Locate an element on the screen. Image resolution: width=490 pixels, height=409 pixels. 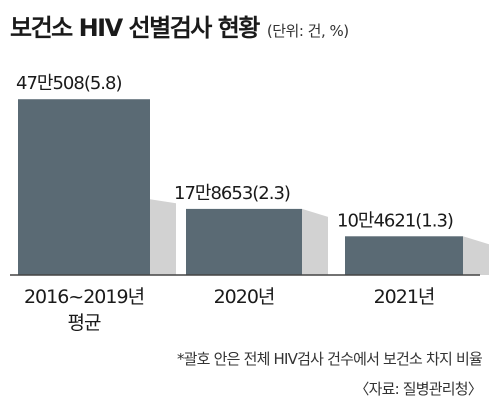
header: 보건소 HIV 선별검사 현황 (단위: 건, %) is located at coordinates (179, 25).